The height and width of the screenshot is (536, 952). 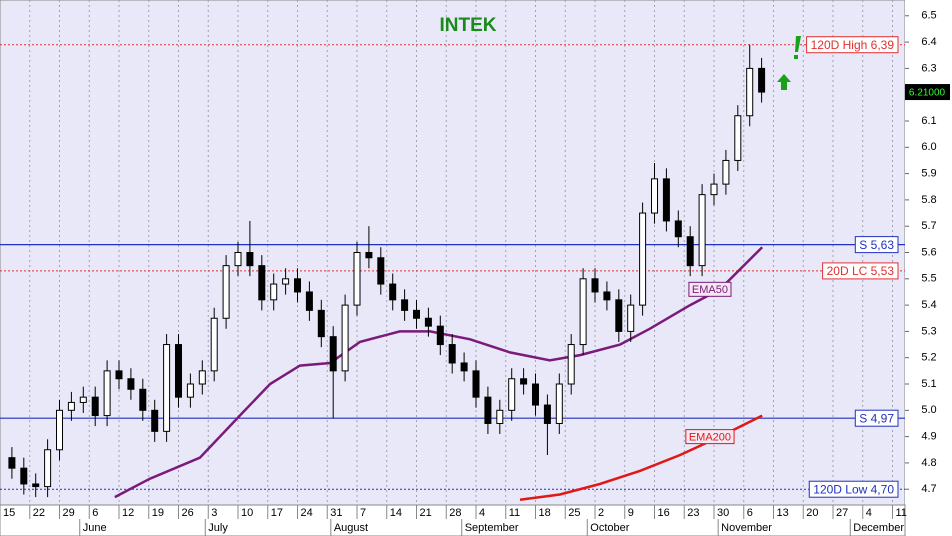 What do you see at coordinates (336, 513) in the screenshot?
I see `x-tick-label: 31` at bounding box center [336, 513].